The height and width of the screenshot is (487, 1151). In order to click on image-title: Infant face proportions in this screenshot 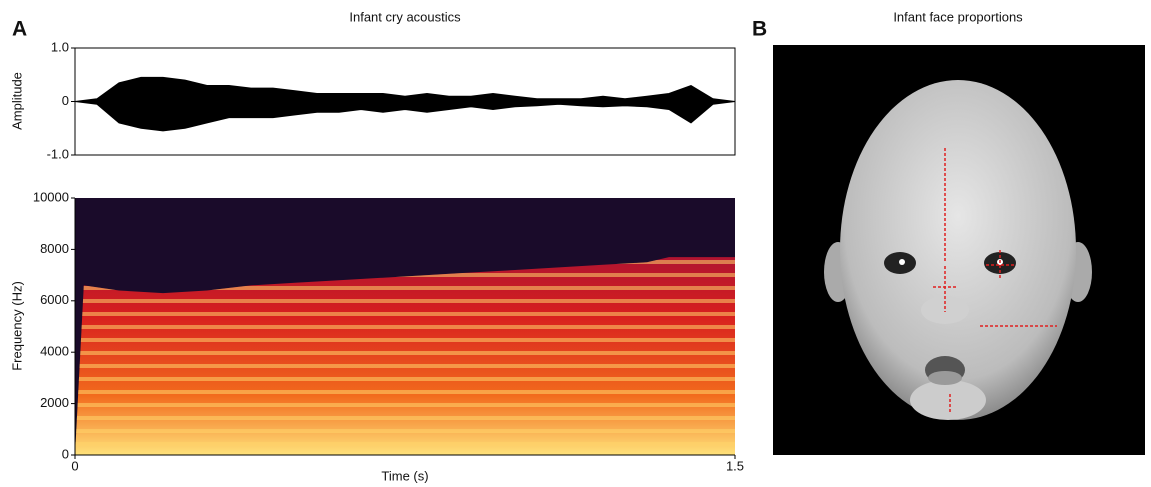, I will do `click(958, 16)`.